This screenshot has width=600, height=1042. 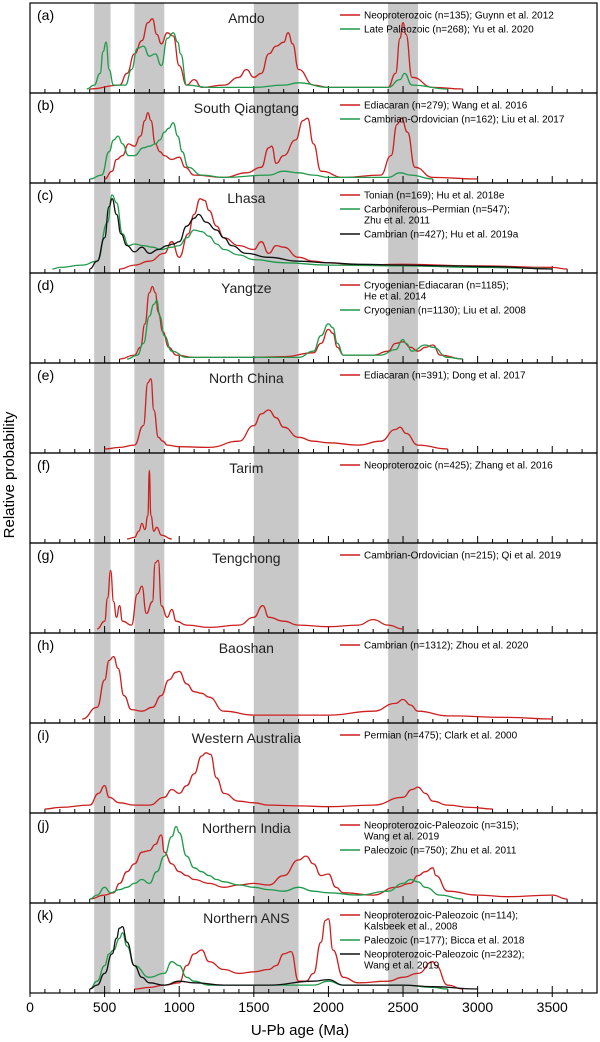 I want to click on legend-entry: Cambrian (n=1312); Zhou et al. 2020, so click(x=446, y=646).